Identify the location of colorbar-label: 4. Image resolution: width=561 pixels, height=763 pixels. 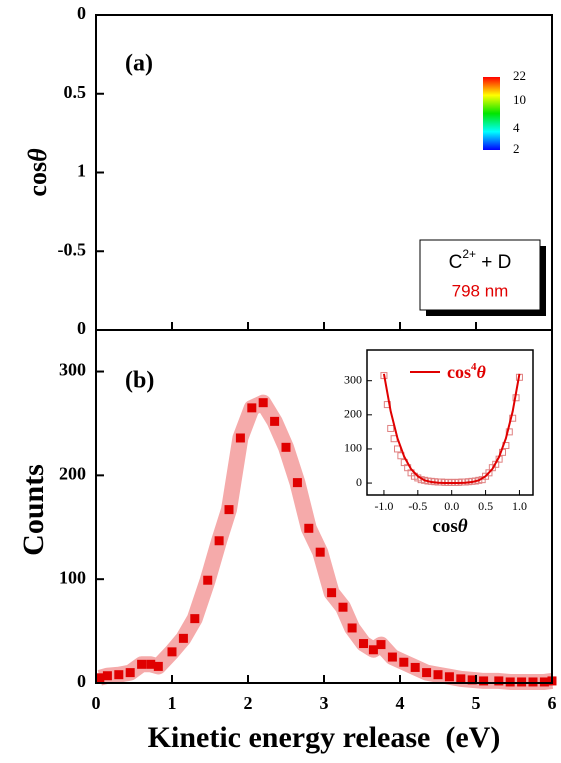
(516, 127).